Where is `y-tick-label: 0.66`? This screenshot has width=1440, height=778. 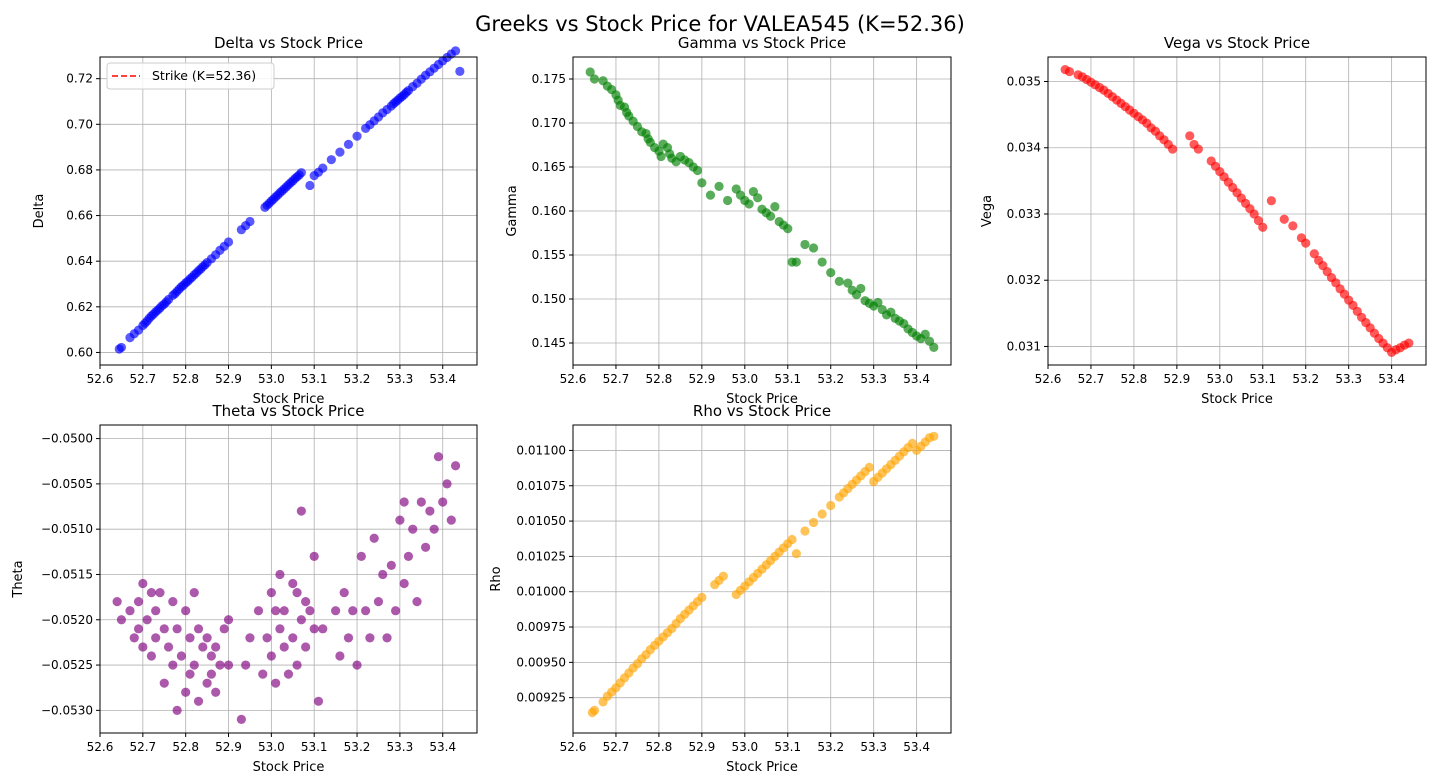 y-tick-label: 0.66 is located at coordinates (79, 216).